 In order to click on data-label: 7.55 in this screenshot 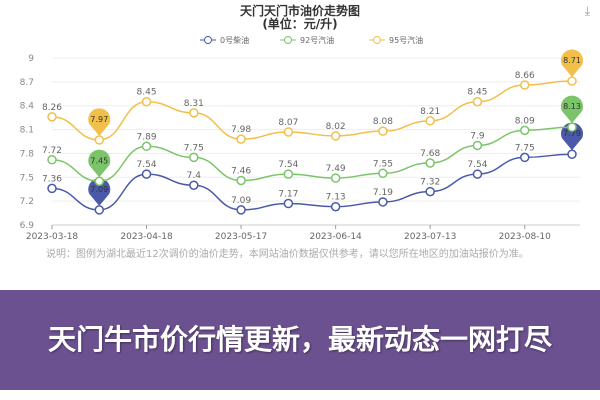, I will do `click(383, 164)`.